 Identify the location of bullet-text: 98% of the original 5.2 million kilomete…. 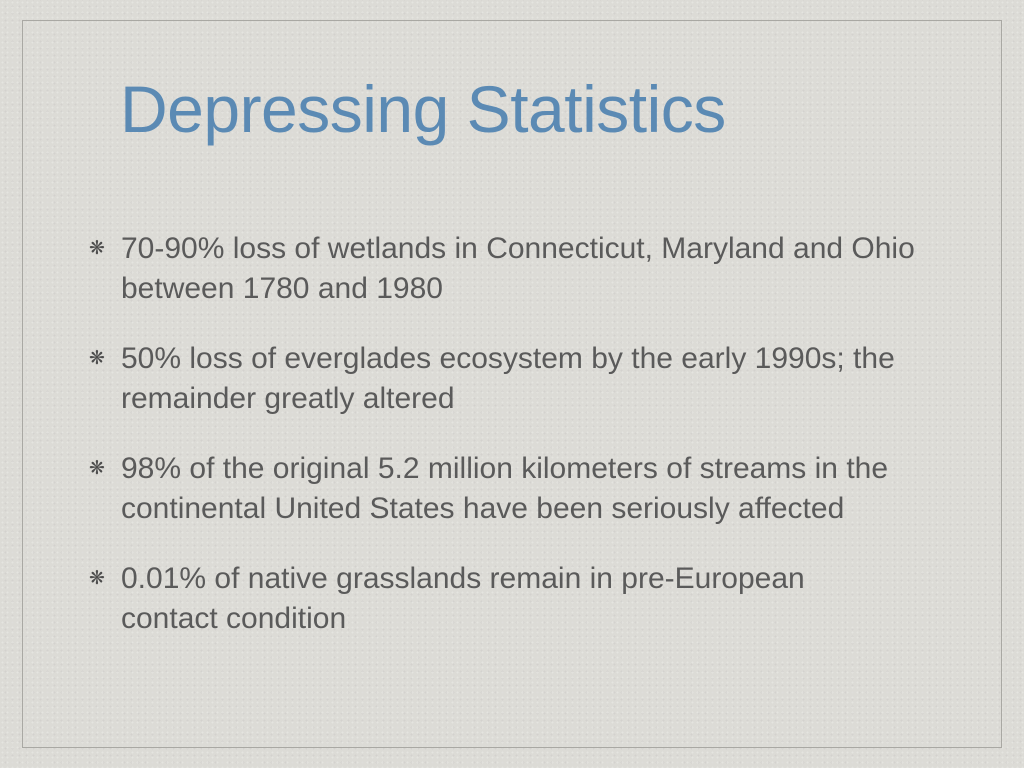
(505, 488).